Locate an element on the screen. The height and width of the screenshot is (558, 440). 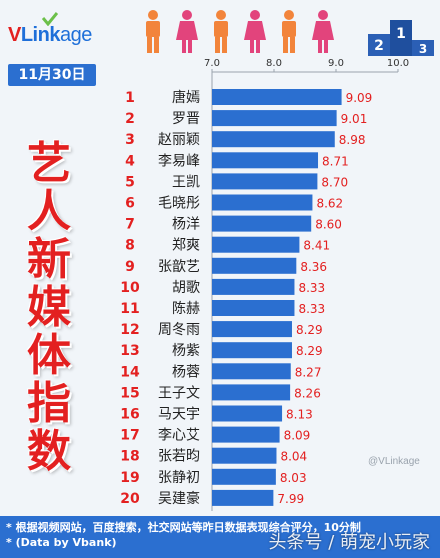
x-tick-label: 9.0 is located at coordinates (336, 63).